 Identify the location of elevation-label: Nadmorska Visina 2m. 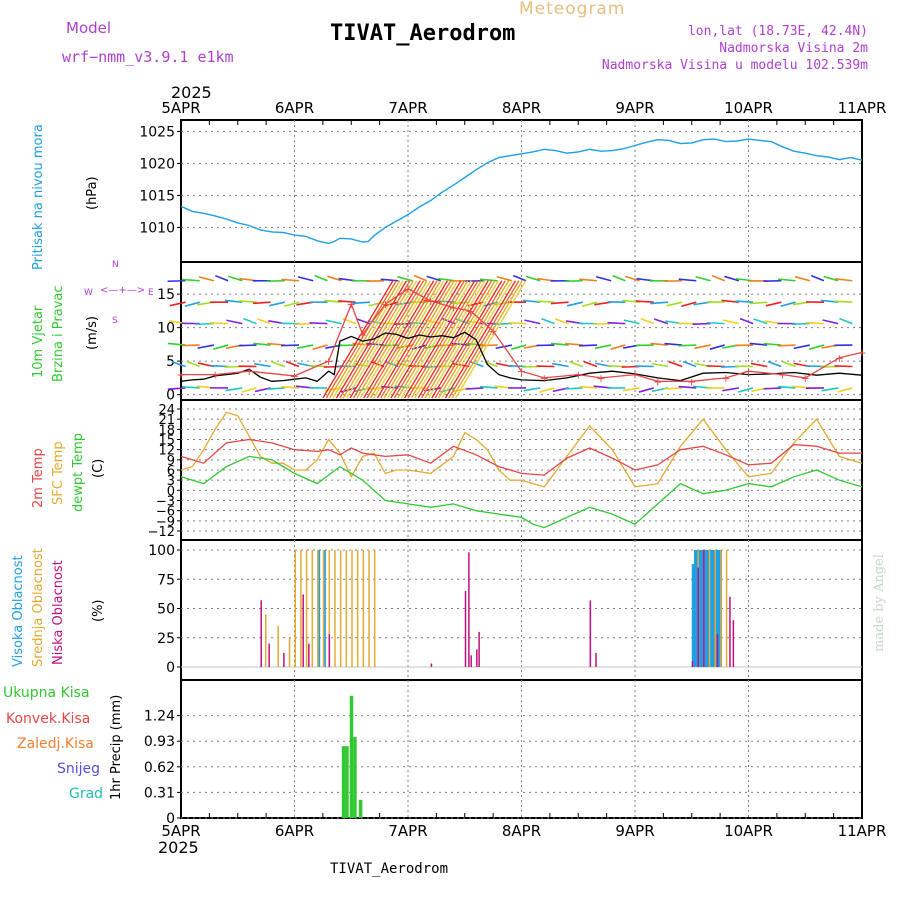
(793, 48).